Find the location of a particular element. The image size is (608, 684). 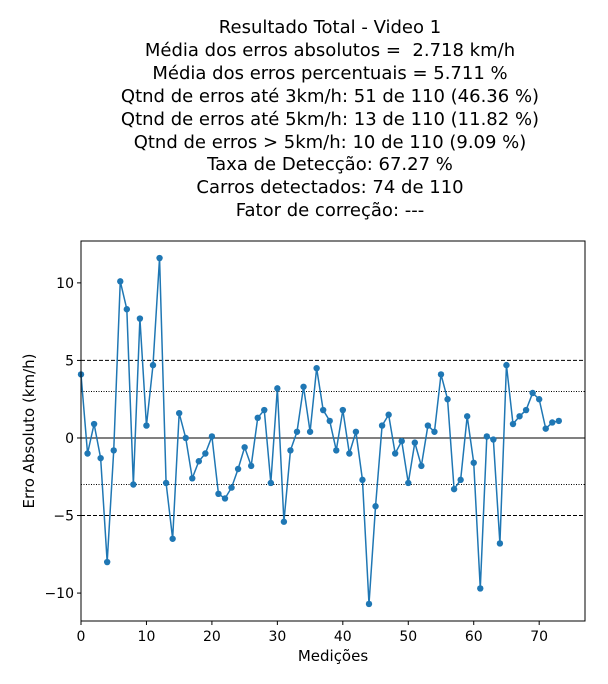

title-line: Resultado Total - Video 1 is located at coordinates (330, 27).